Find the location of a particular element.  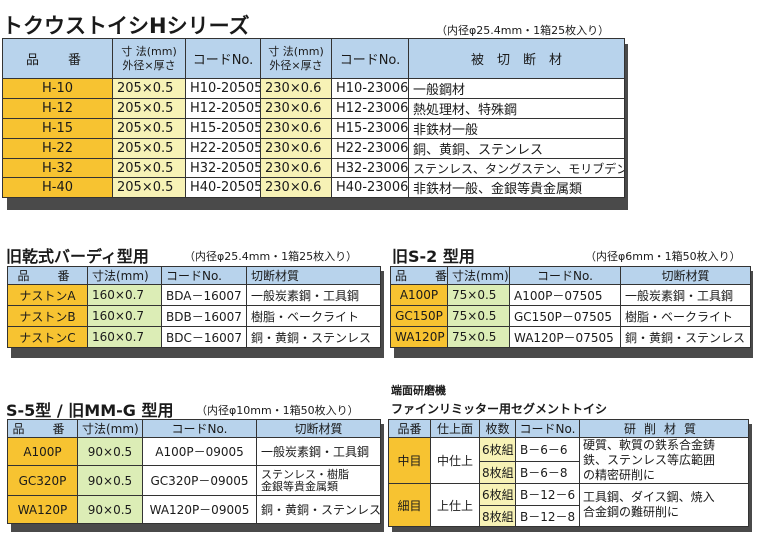

fine-header-material: 研削材質 is located at coordinates (664, 428).